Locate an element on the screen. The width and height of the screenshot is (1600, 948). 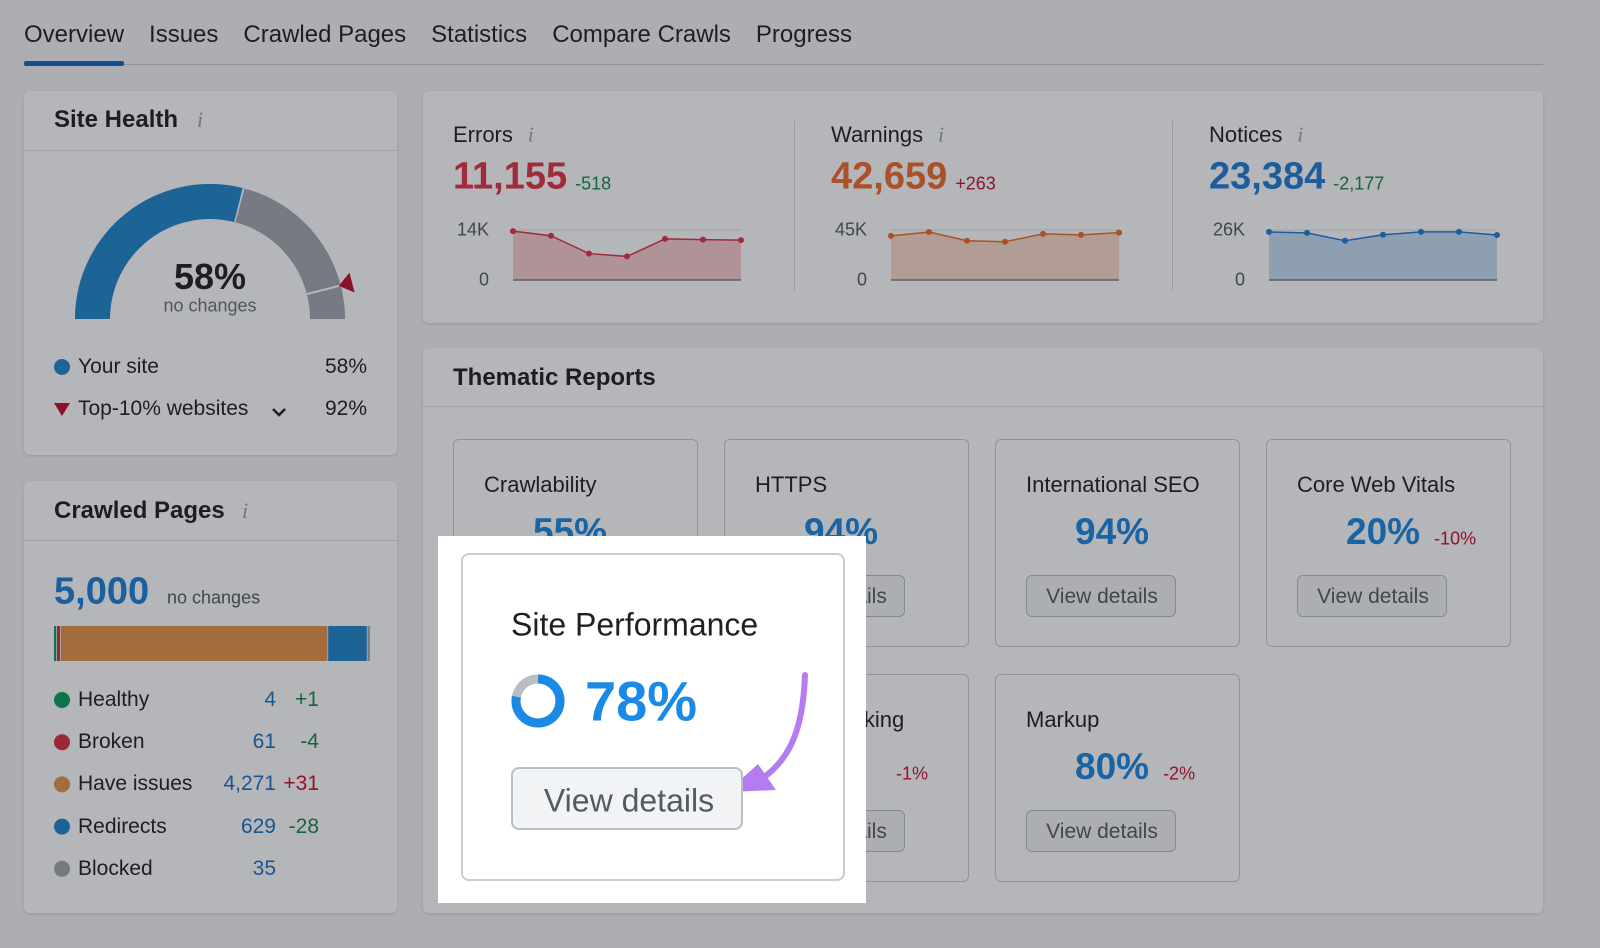
gauge-value is located at coordinates (159, 251).